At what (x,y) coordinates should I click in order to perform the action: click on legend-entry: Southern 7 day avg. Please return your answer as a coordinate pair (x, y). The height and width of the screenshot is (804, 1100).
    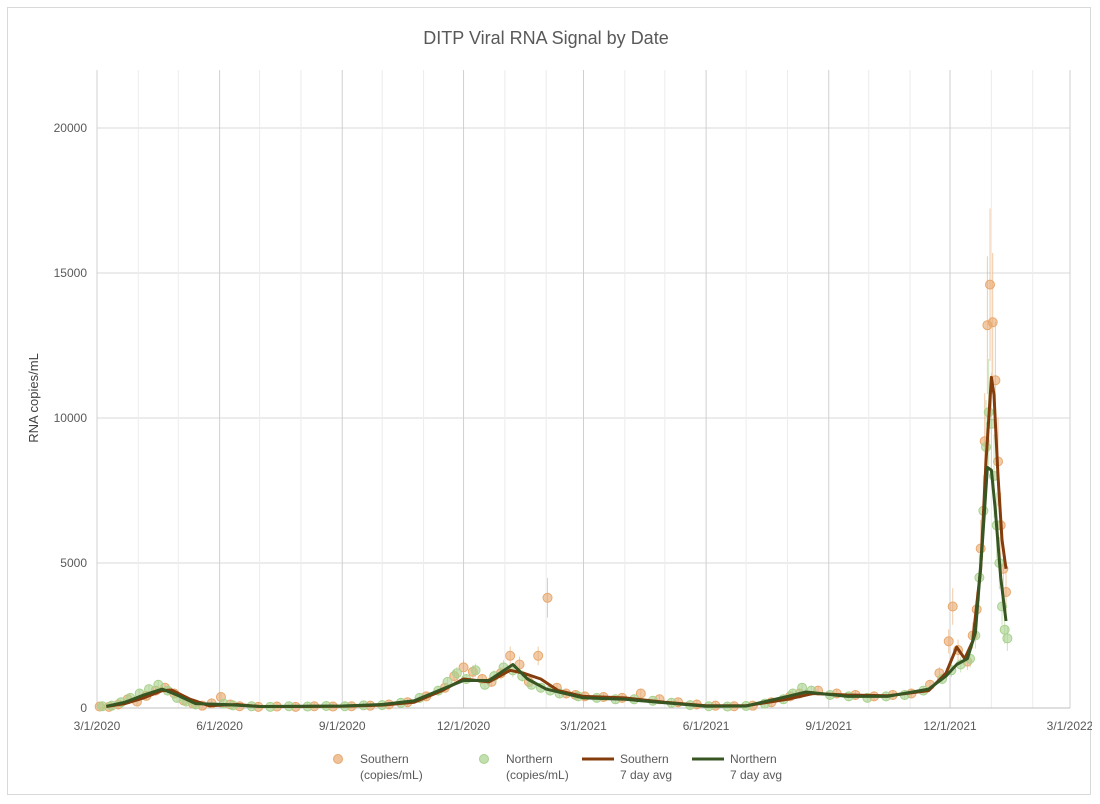
    Looking at the image, I should click on (627, 767).